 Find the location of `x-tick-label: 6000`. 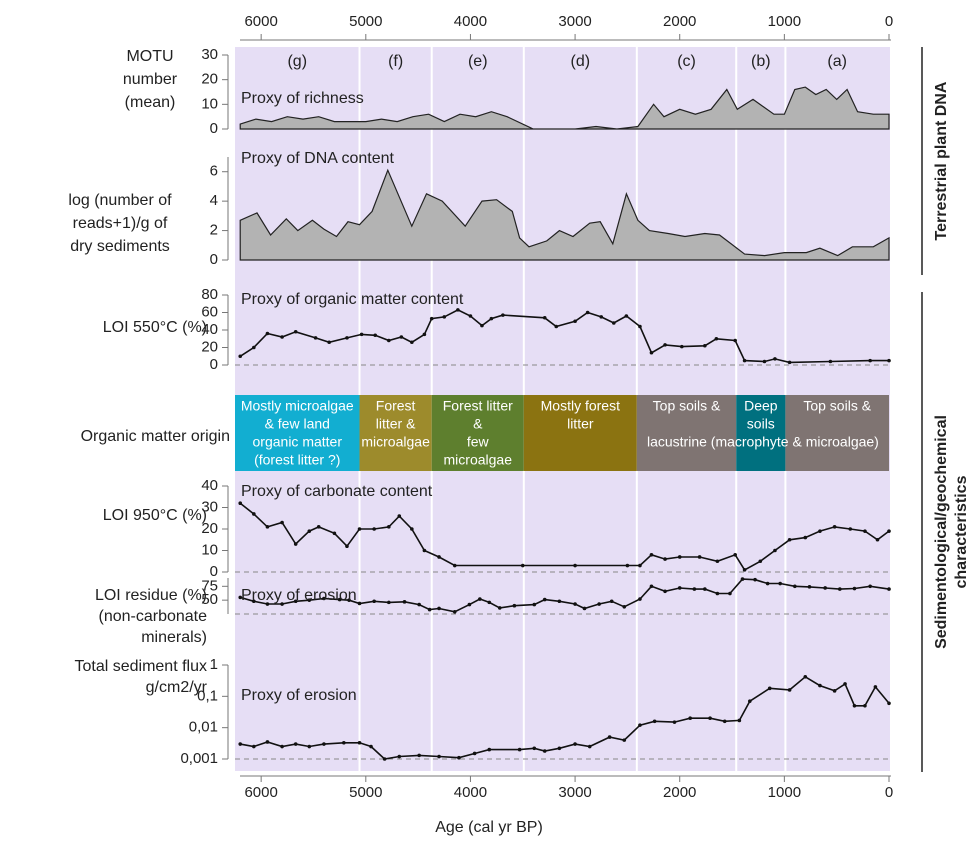

x-tick-label: 6000 is located at coordinates (260, 792).